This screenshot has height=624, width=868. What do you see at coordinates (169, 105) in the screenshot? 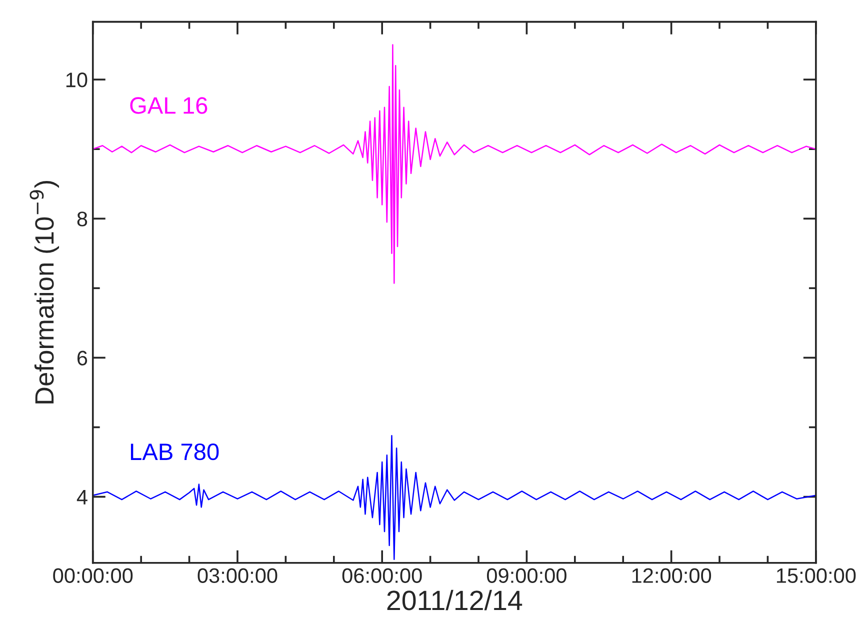
I see `series-label: GAL 16` at bounding box center [169, 105].